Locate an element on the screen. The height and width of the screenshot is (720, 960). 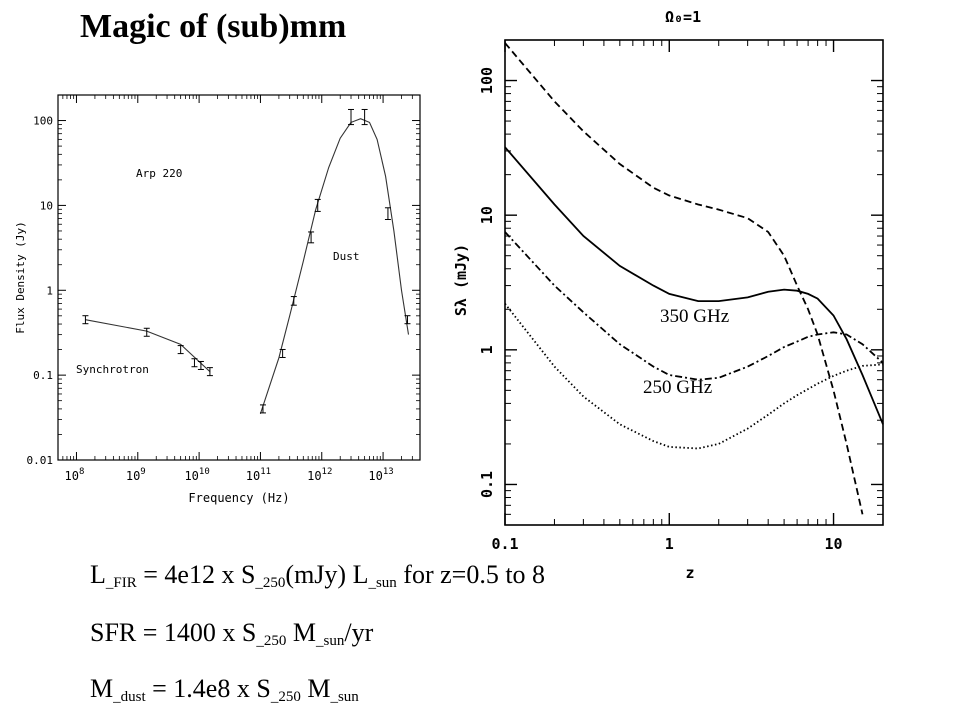
formula-part: /yr is located at coordinates (359, 632).